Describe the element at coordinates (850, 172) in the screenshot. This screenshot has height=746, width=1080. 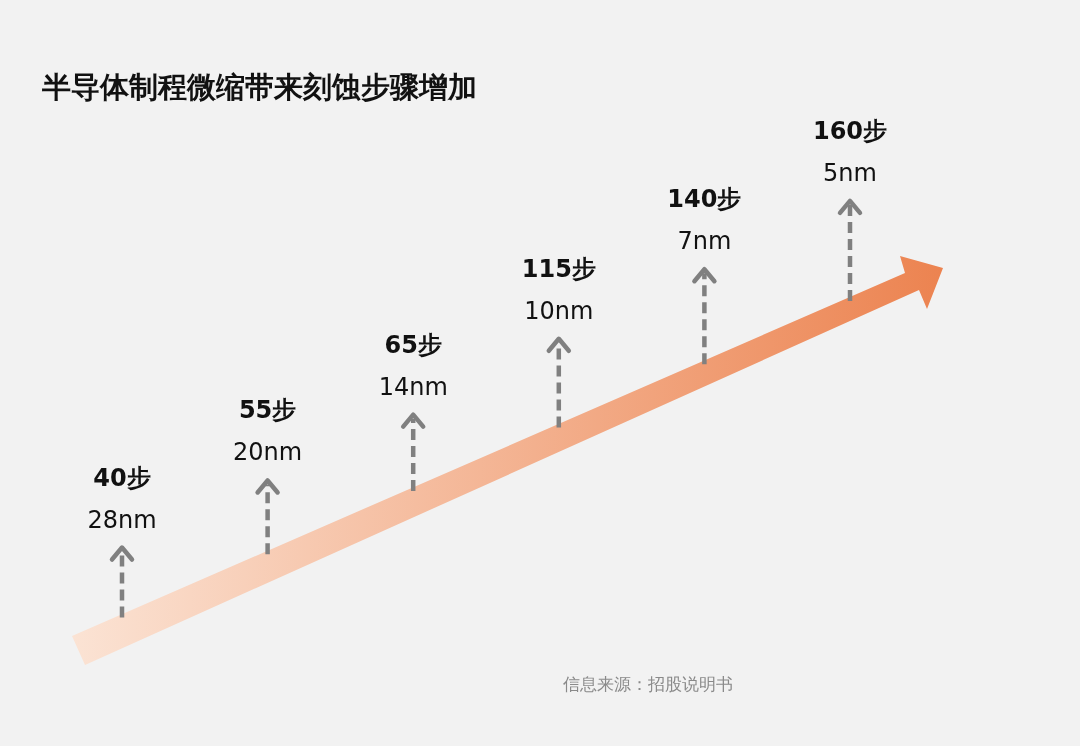
I see `category-label: 5nm` at that location.